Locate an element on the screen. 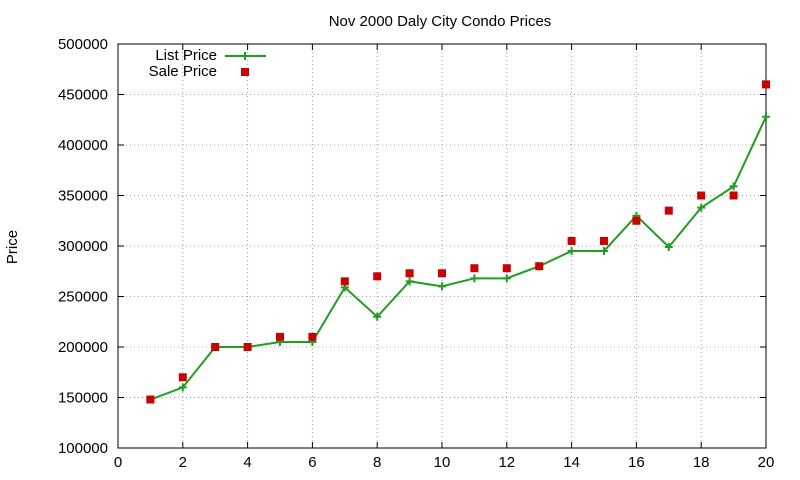 Image resolution: width=800 pixels, height=480 pixels. x-tick-label: 2 is located at coordinates (183, 462).